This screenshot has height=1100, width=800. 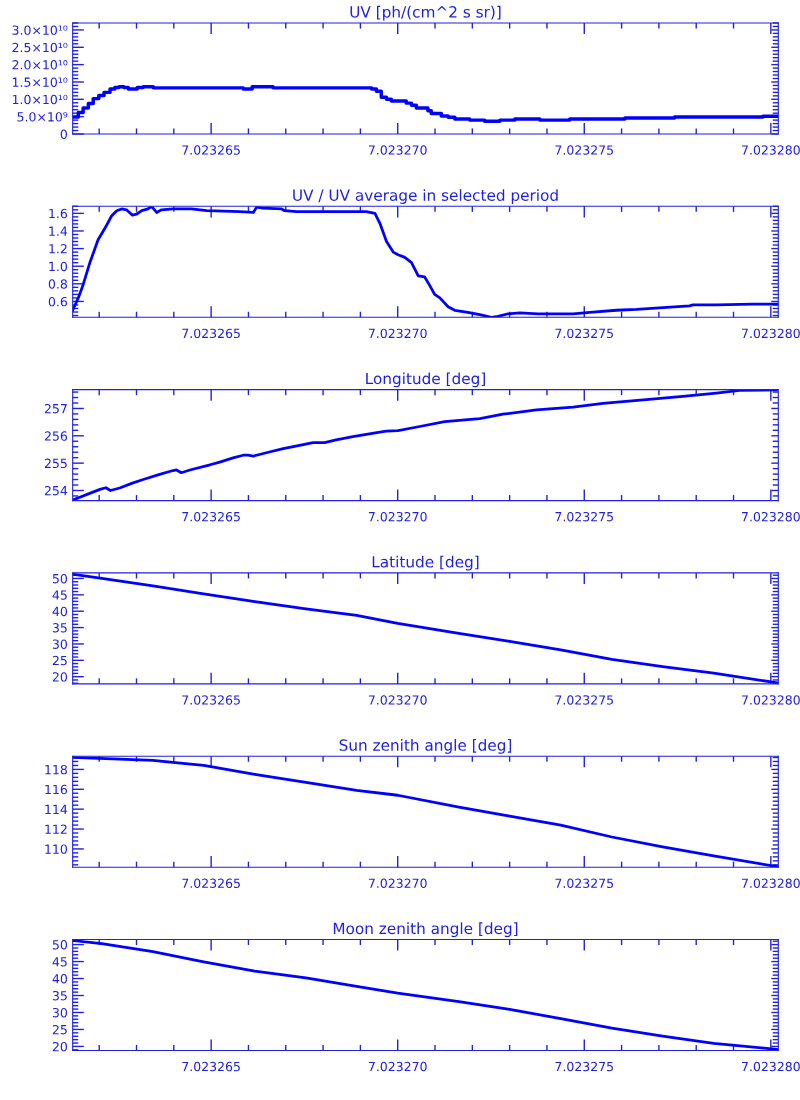 What do you see at coordinates (58, 301) in the screenshot?
I see `y-tick-label: 0.6` at bounding box center [58, 301].